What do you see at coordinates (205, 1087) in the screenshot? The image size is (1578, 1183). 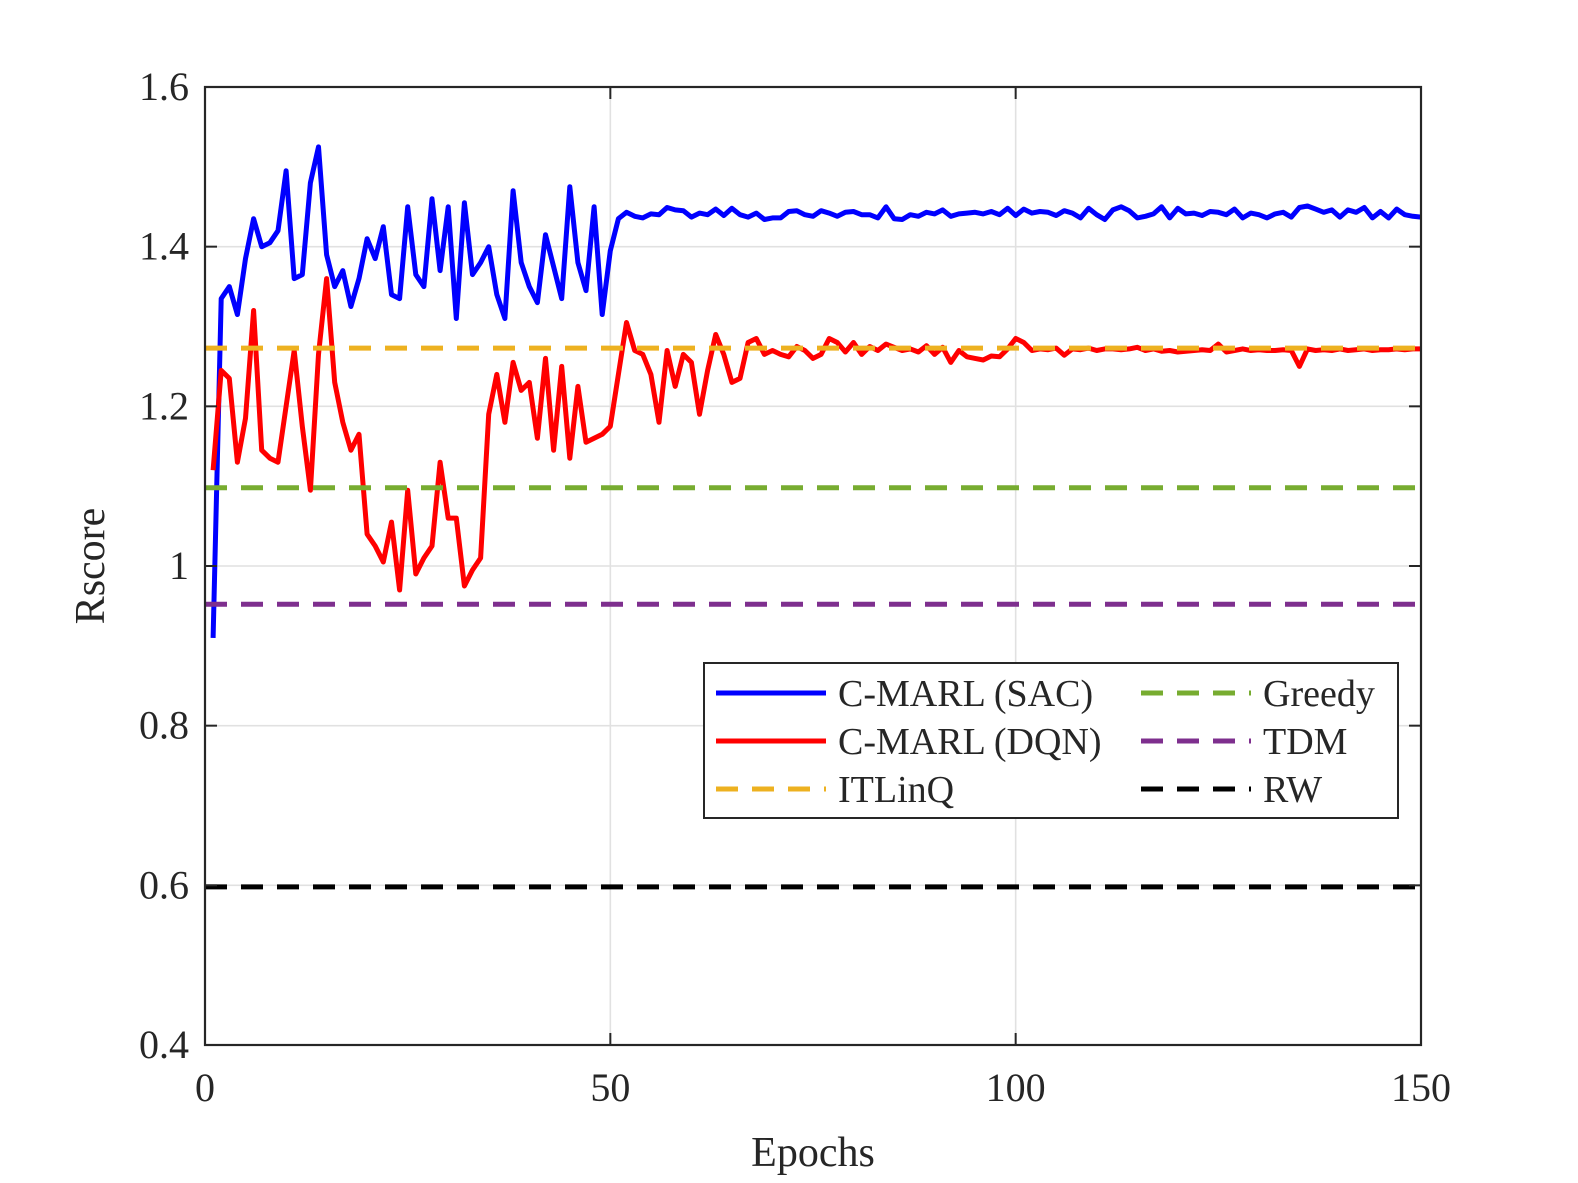 I see `x-tick-label: 0` at bounding box center [205, 1087].